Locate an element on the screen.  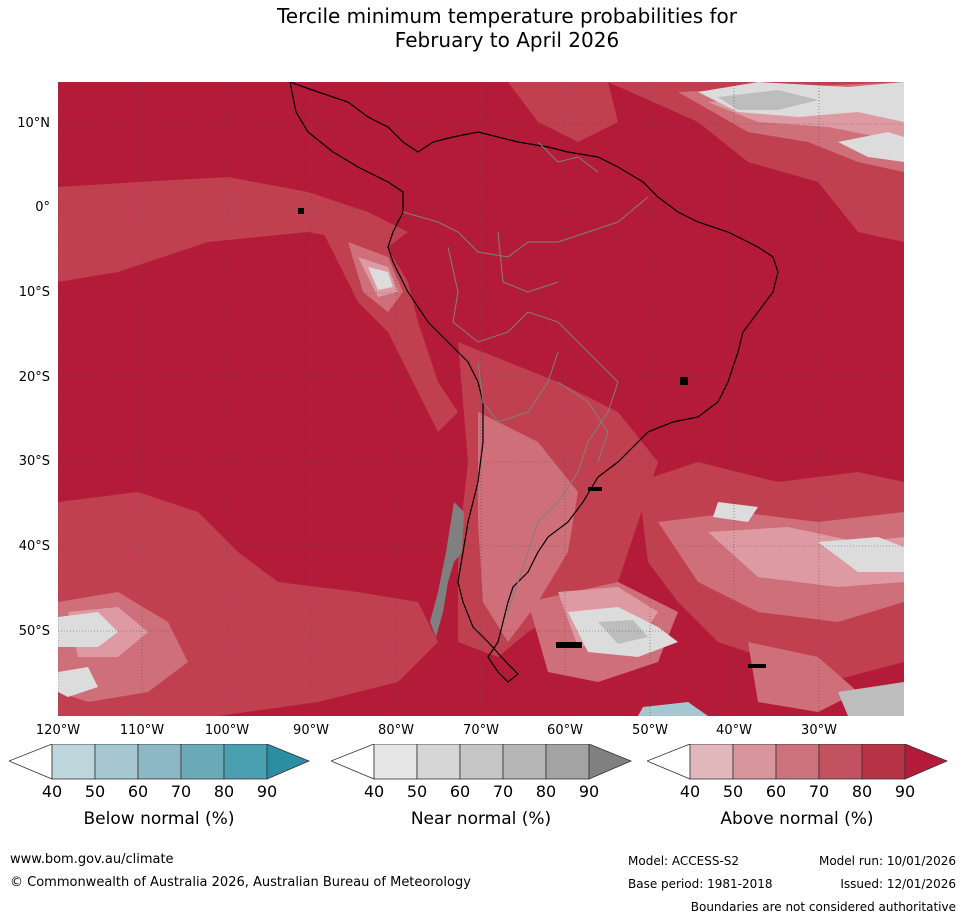
near-normal-label: Near normal (%) is located at coordinates (481, 819).